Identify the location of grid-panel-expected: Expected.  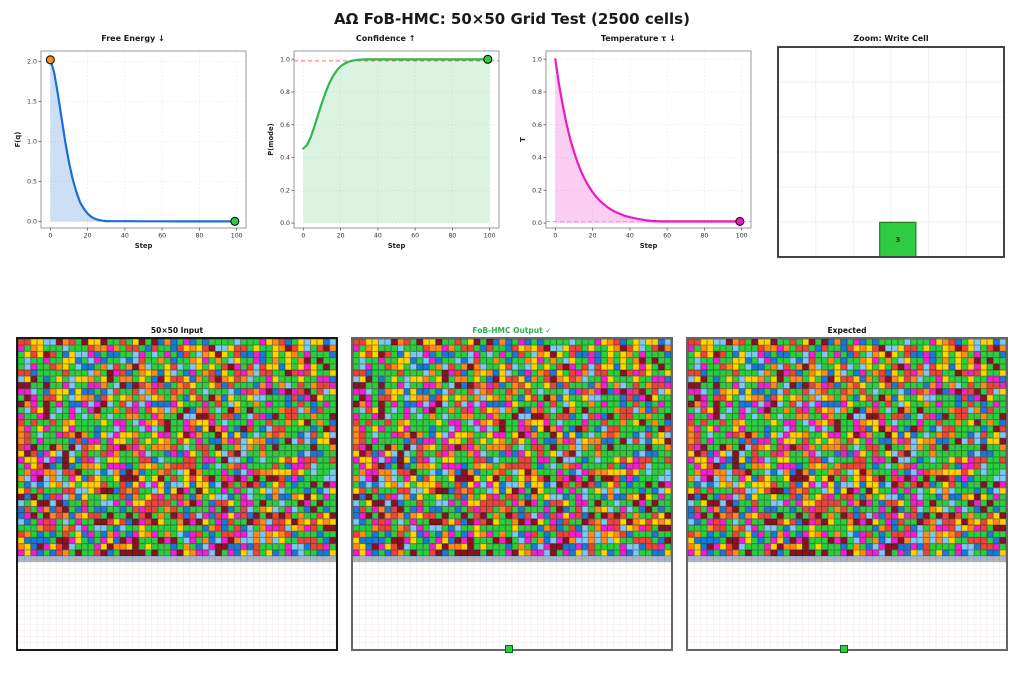
(847, 489).